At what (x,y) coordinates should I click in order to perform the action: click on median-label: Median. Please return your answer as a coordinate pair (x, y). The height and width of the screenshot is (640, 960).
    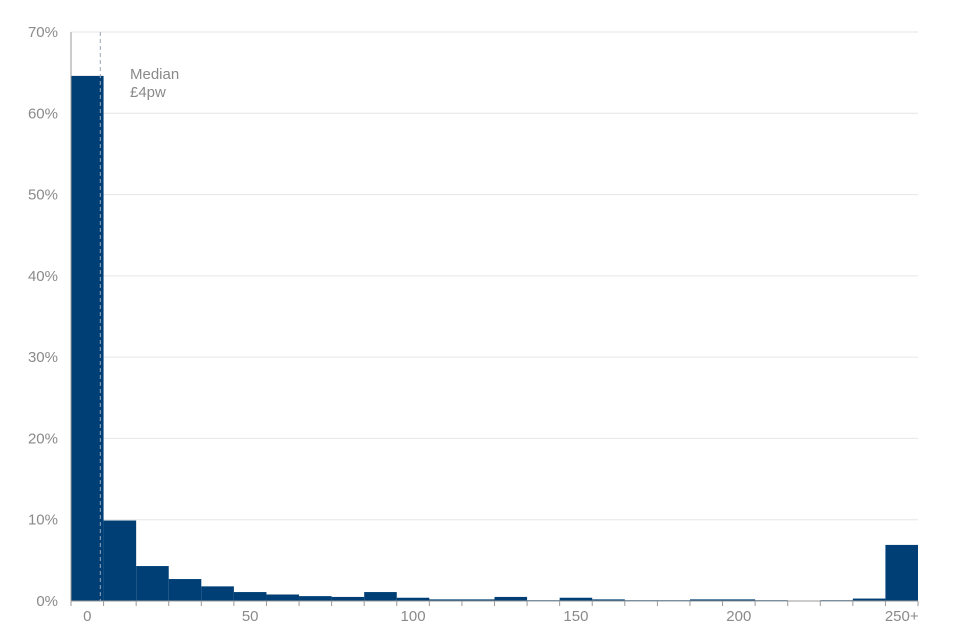
    Looking at the image, I should click on (154, 74).